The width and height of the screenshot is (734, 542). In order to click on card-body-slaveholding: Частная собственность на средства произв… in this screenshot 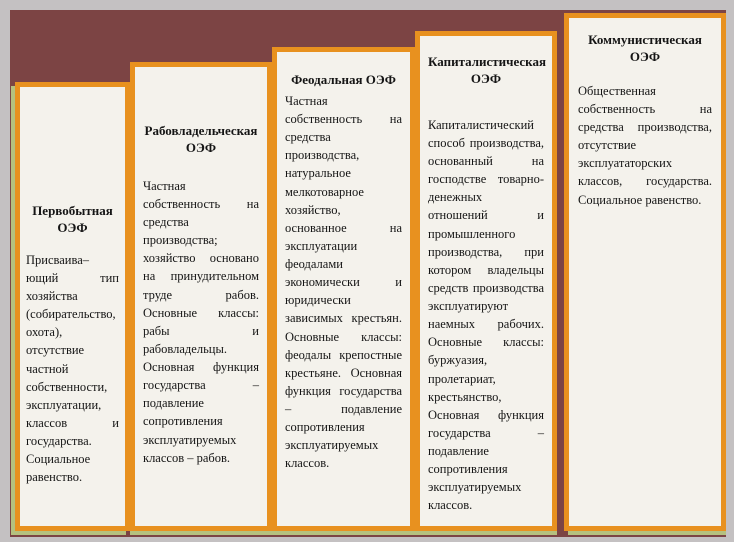, I will do `click(201, 321)`.